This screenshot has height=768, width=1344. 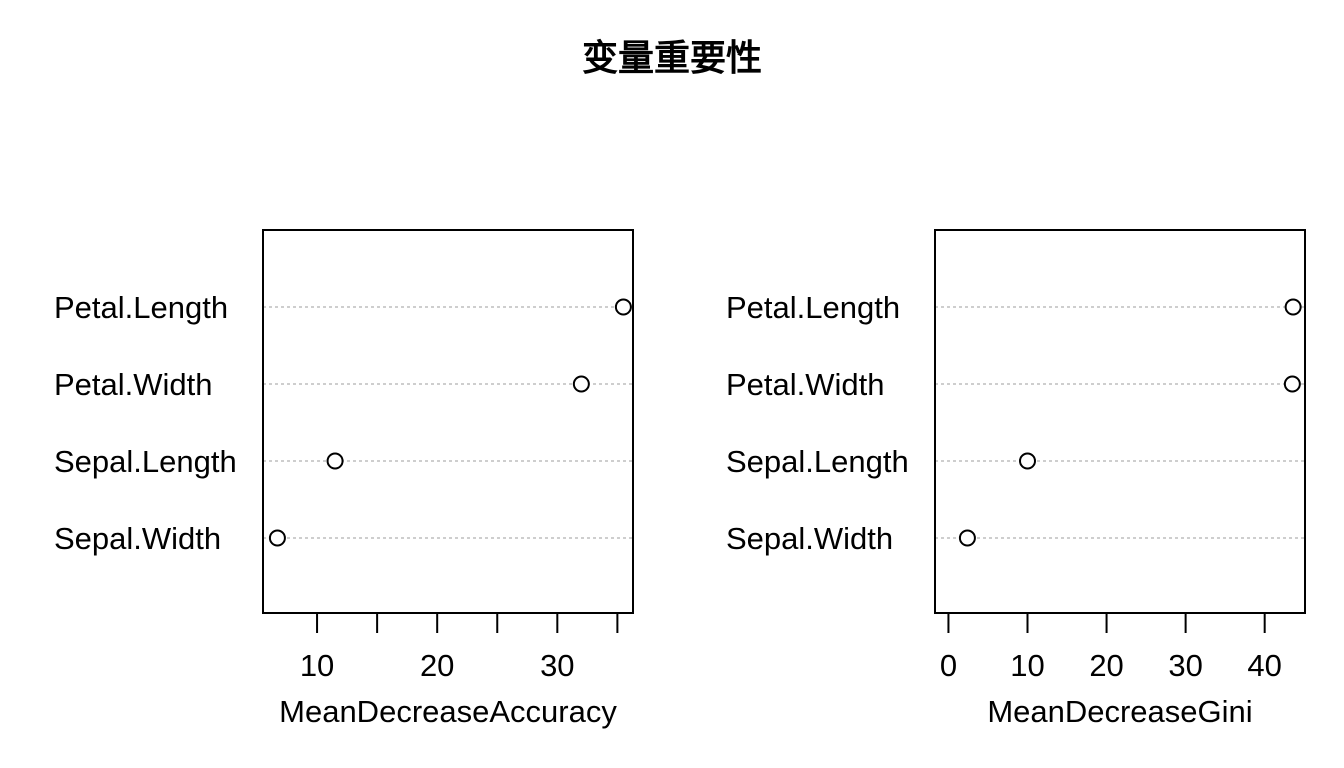 What do you see at coordinates (448, 421) in the screenshot?
I see `accuracy-plot-frame` at bounding box center [448, 421].